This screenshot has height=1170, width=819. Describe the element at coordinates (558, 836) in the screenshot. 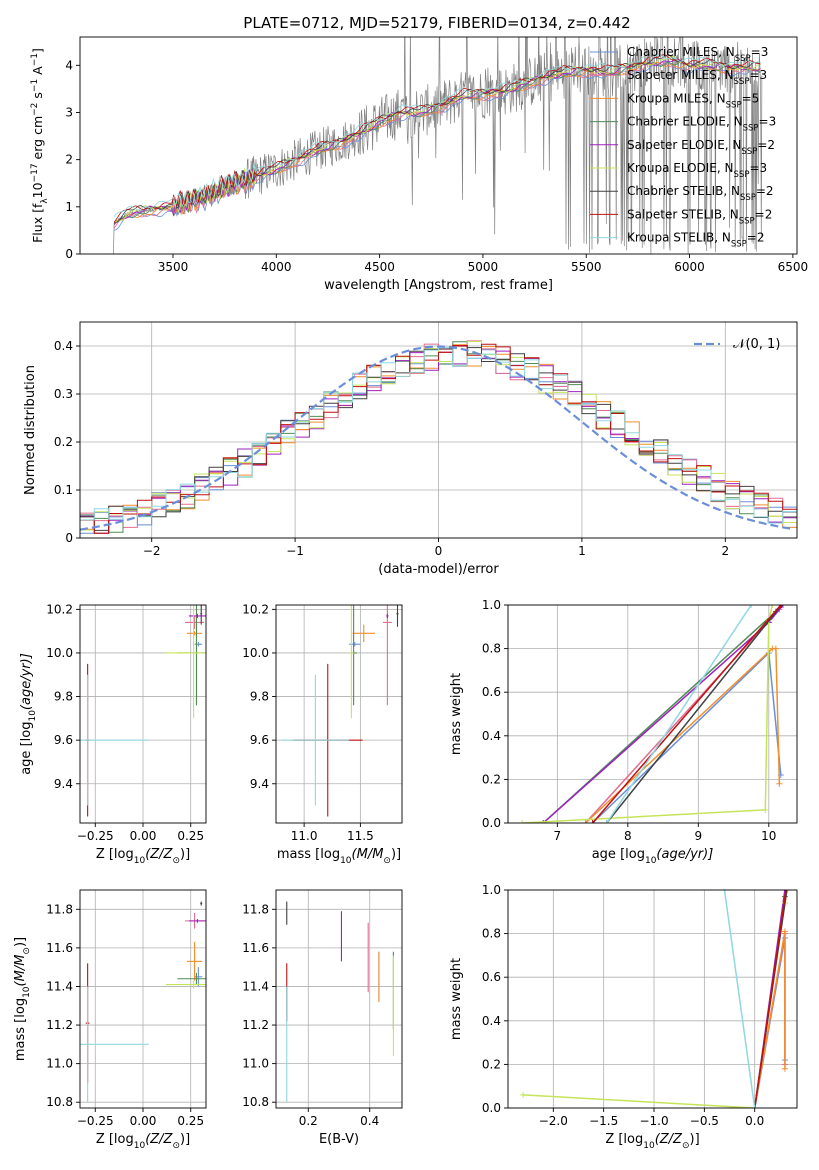

I see `x-tick-label: 7` at that location.